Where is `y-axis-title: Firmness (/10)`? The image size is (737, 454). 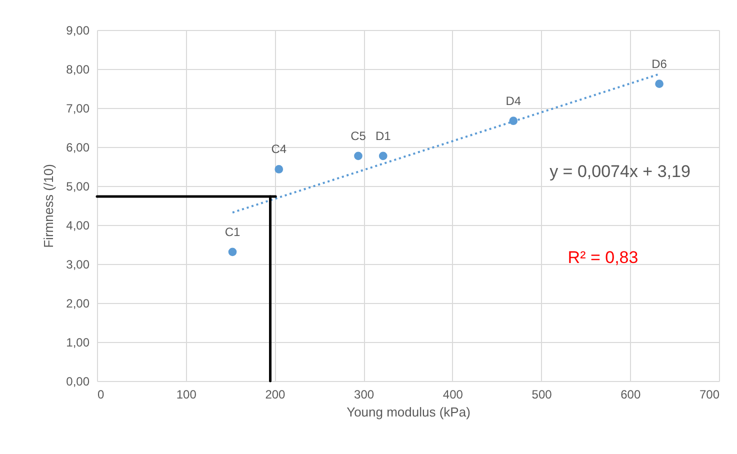 y-axis-title: Firmness (/10) is located at coordinates (48, 206).